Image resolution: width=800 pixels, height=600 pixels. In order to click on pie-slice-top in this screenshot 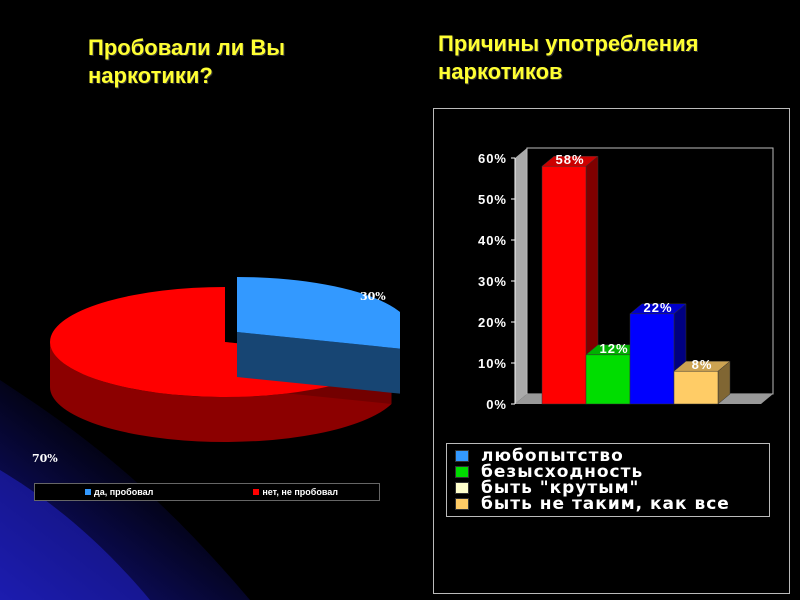, I will do `click(318, 313)`.